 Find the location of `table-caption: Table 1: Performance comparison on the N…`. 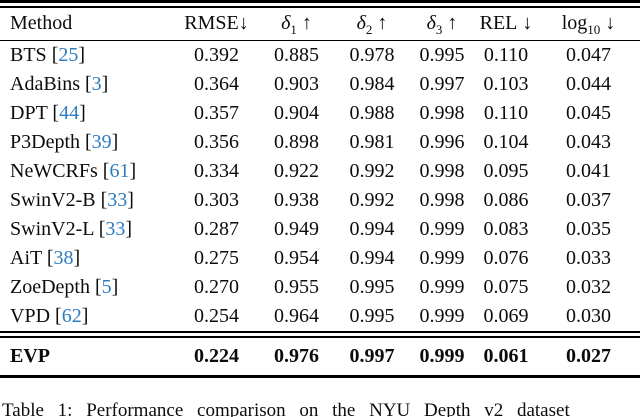

table-caption: Table 1: Performance comparison on the N… is located at coordinates (286, 408).